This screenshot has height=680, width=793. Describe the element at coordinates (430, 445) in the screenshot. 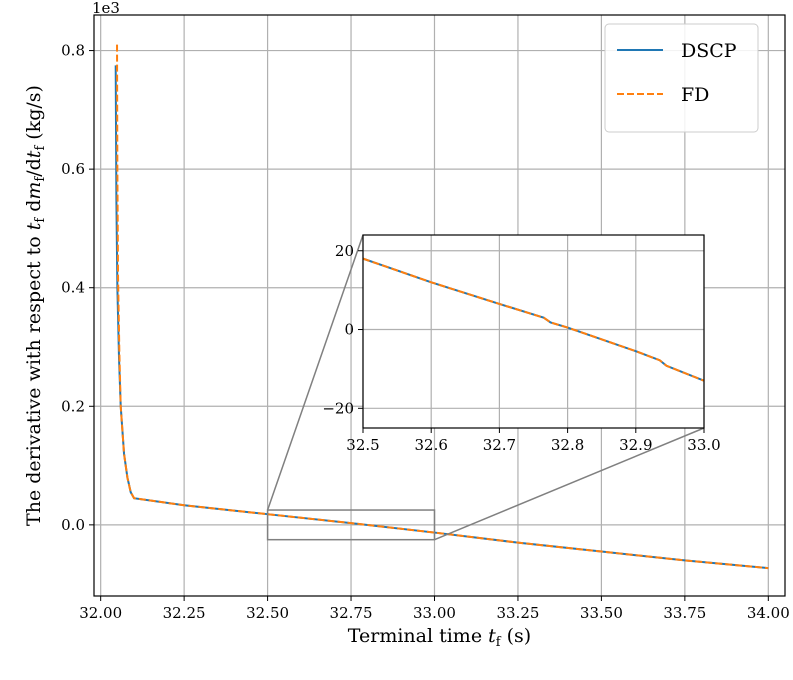

I see `inset-x-tick-label: 32.6` at that location.